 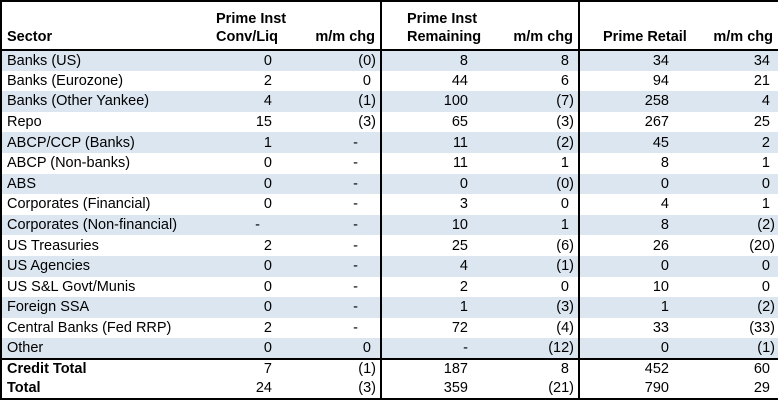 What do you see at coordinates (24, 388) in the screenshot?
I see `total-row-label: Total` at bounding box center [24, 388].